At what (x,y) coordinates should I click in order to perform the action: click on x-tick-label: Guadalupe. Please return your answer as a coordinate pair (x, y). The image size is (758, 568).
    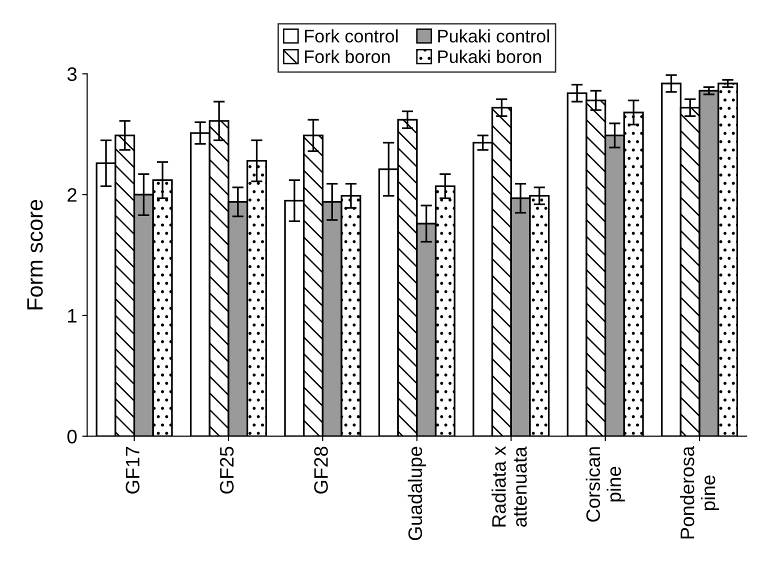
    Looking at the image, I should click on (417, 493).